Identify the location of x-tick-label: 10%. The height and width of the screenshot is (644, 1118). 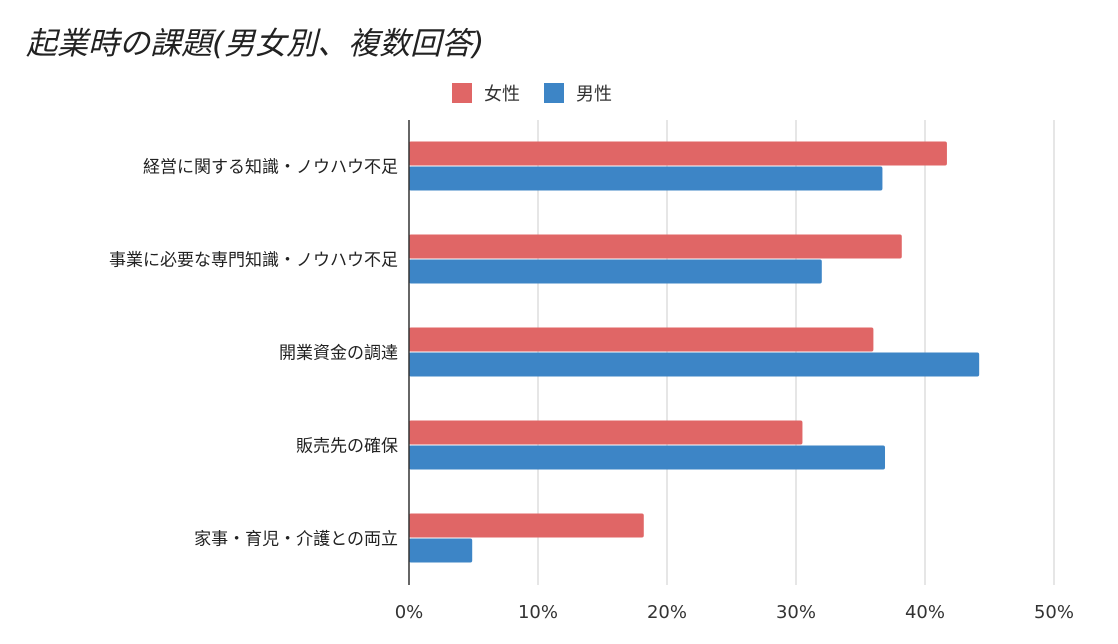
(538, 612).